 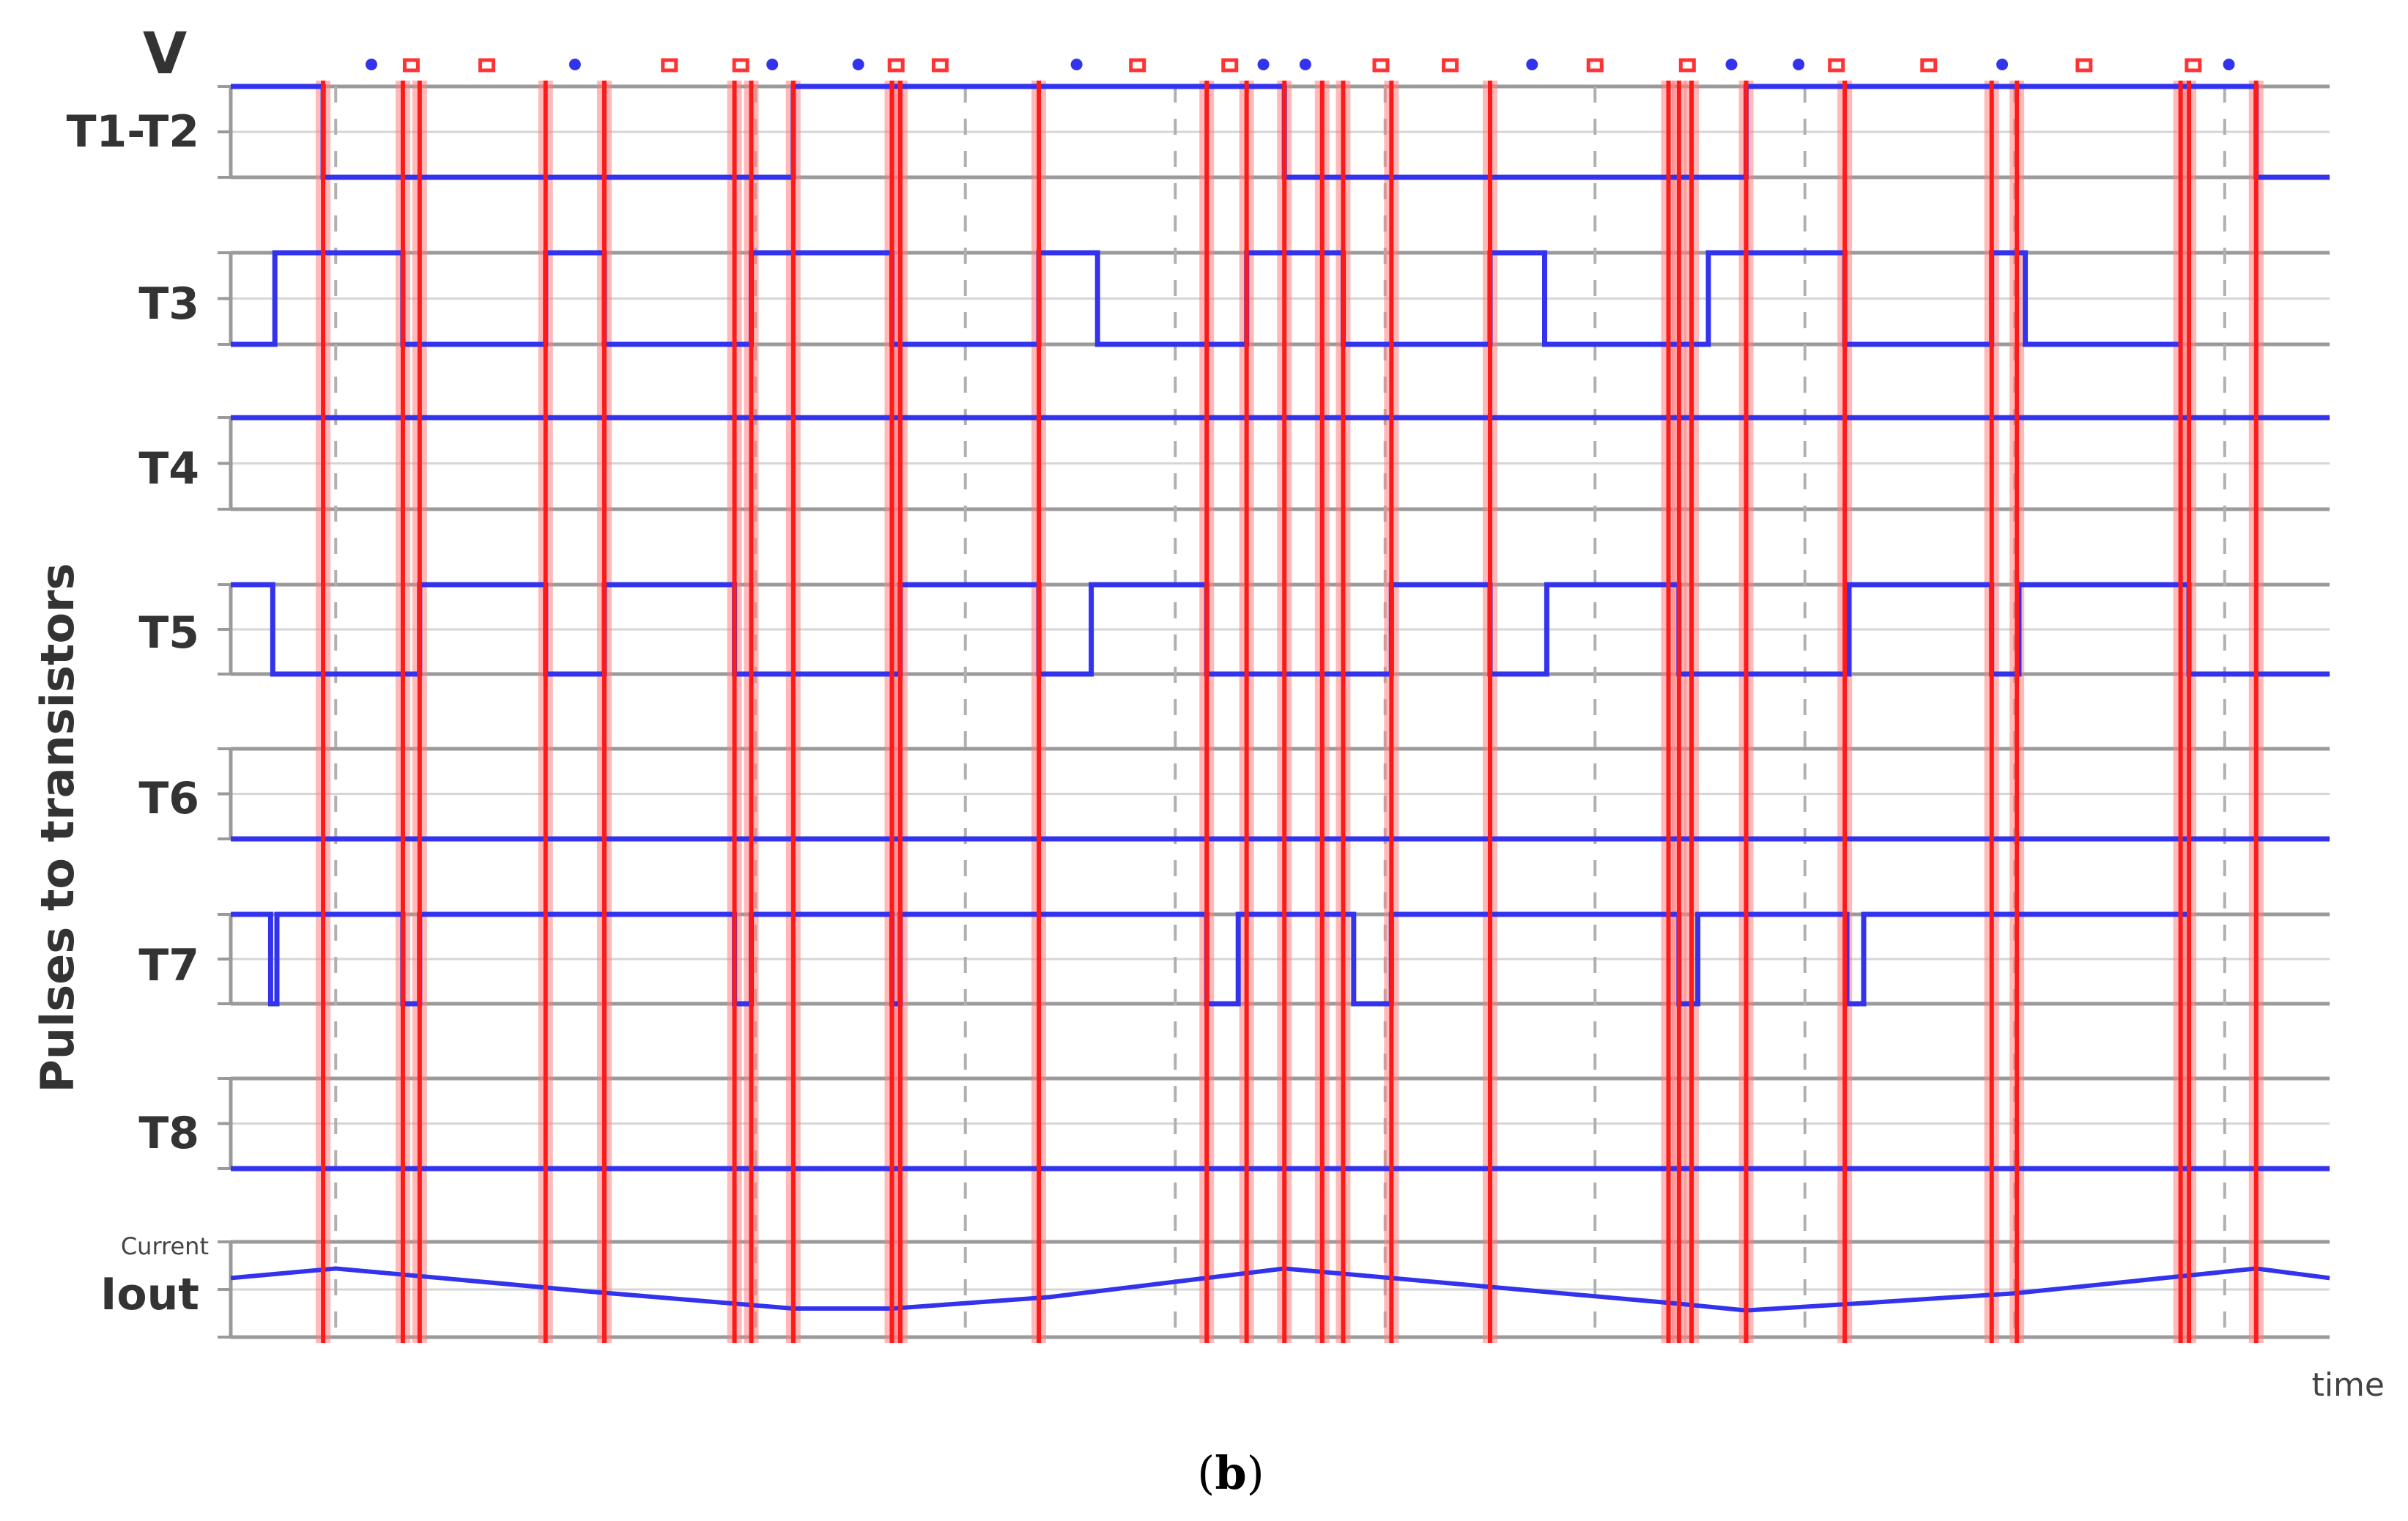 I want to click on figure-caption: (b), so click(x=1230, y=1473).